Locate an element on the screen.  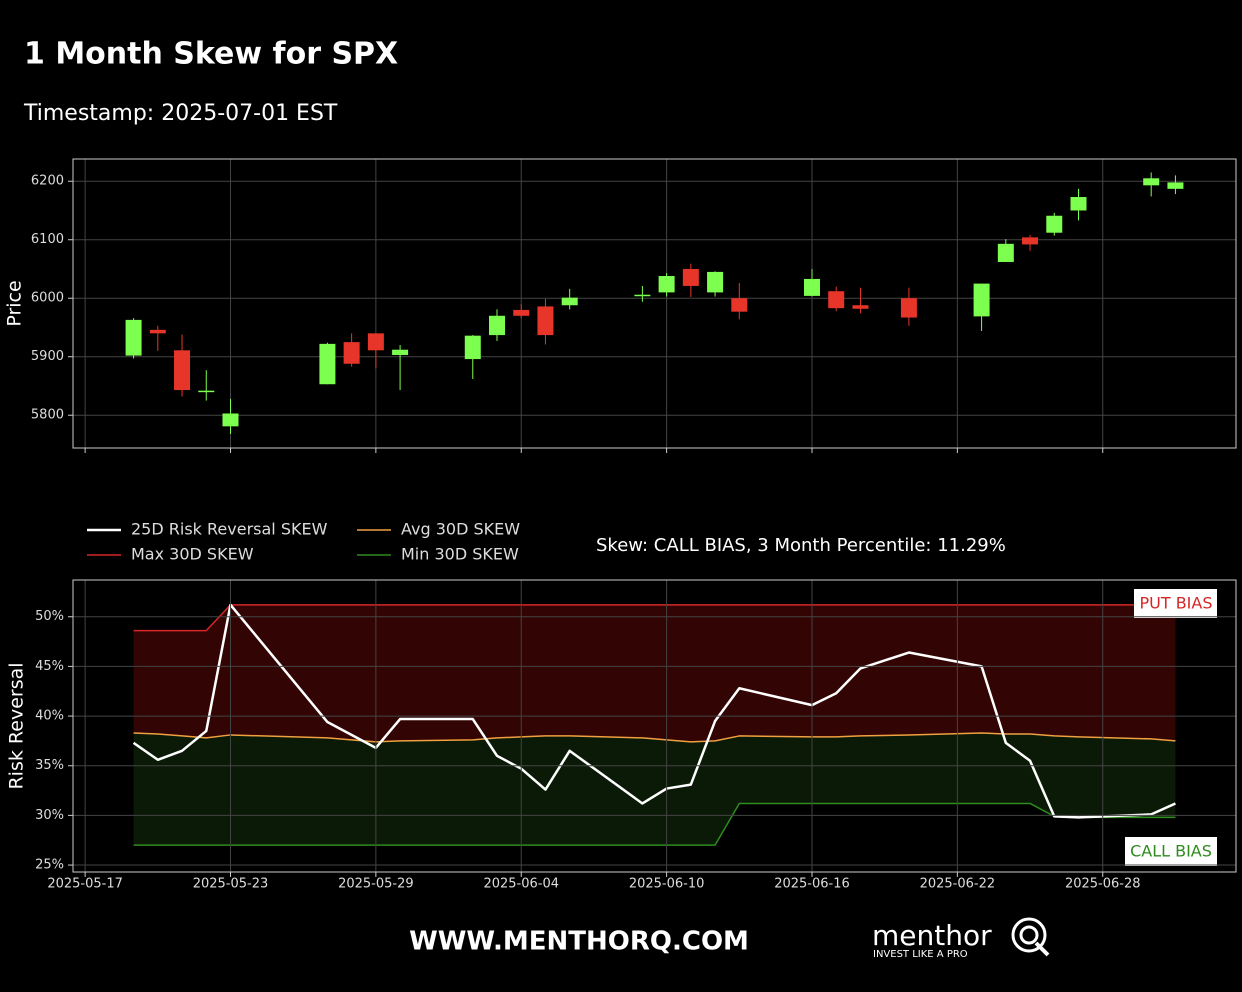
y-tick-label: 6100 is located at coordinates (47, 239).